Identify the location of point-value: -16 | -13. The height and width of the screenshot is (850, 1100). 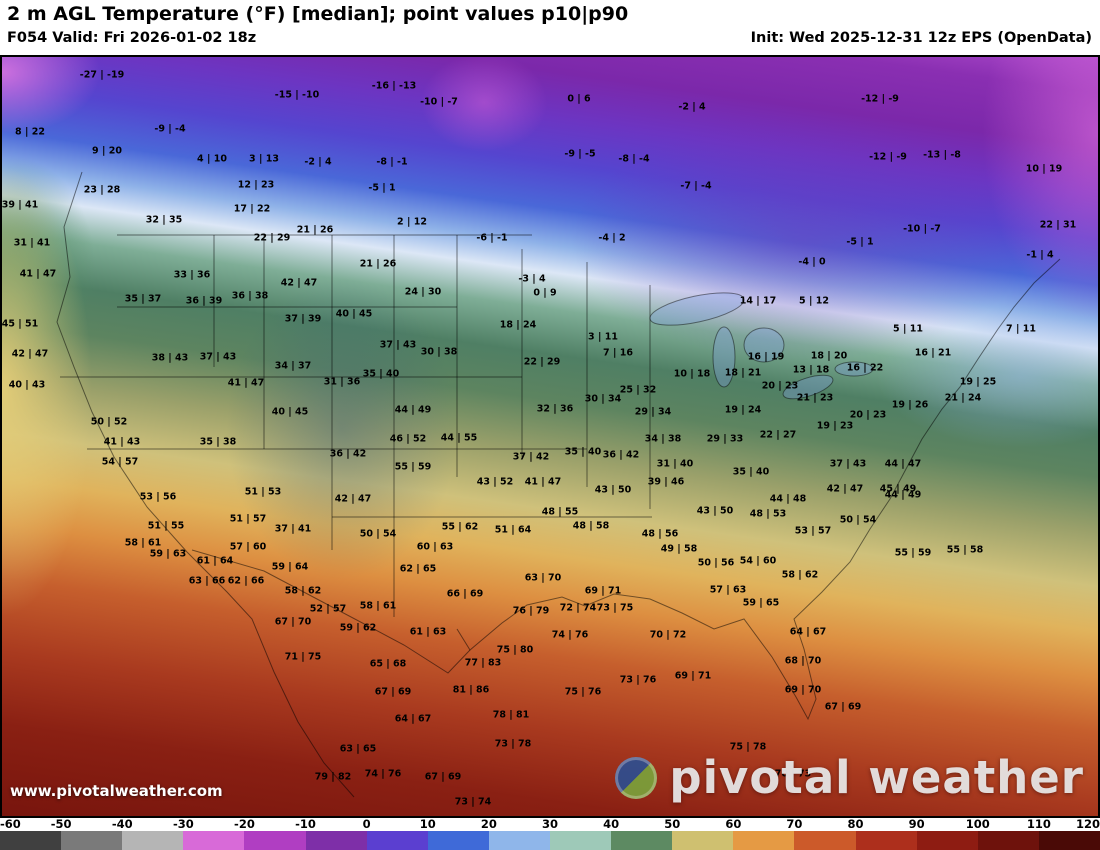
(394, 86).